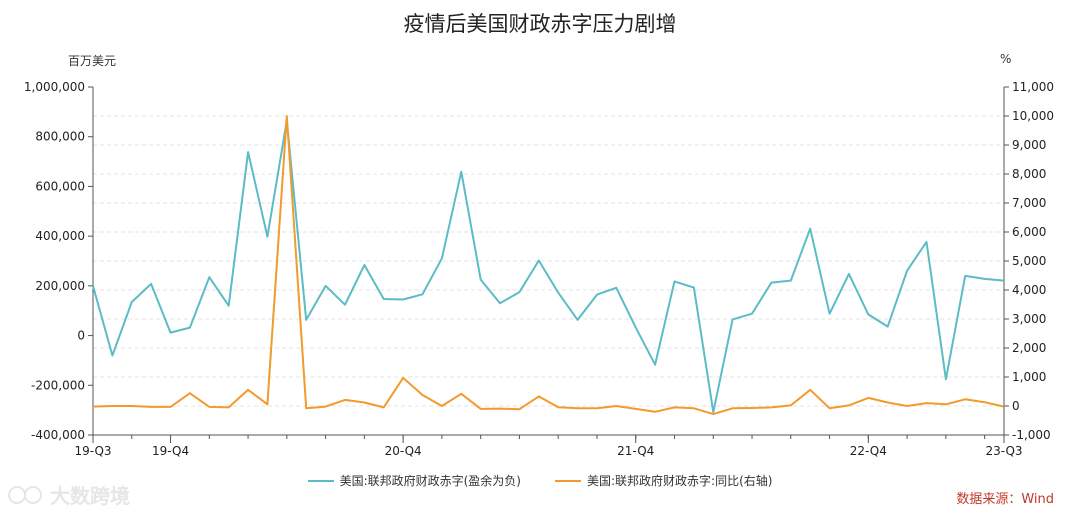 This screenshot has height=514, width=1080. What do you see at coordinates (1029, 232) in the screenshot?
I see `right-tick-label: 6,000` at bounding box center [1029, 232].